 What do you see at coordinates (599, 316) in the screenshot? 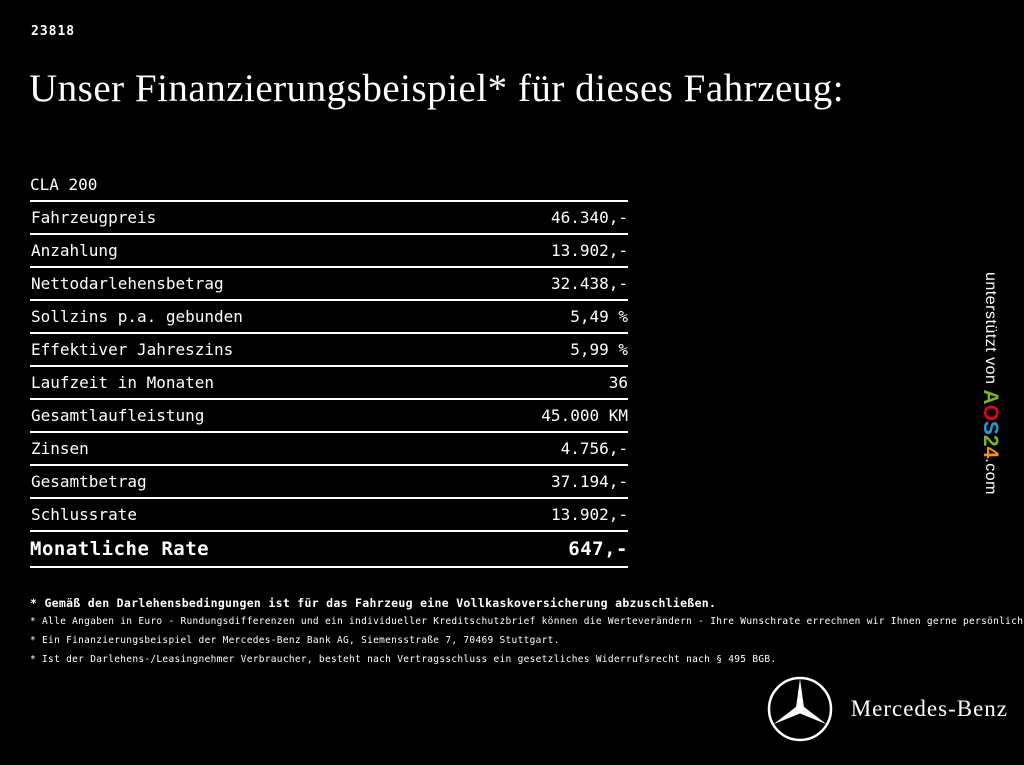
I see `row-value: 5,49 %` at bounding box center [599, 316].